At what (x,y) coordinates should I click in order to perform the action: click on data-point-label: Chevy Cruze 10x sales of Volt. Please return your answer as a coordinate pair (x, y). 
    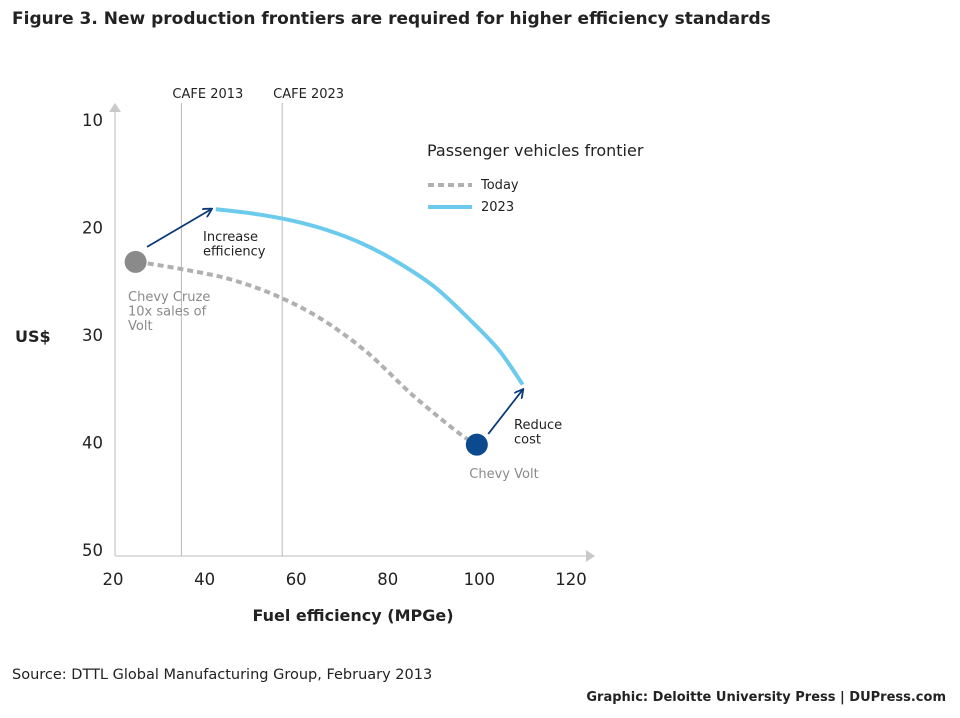
    Looking at the image, I should click on (169, 312).